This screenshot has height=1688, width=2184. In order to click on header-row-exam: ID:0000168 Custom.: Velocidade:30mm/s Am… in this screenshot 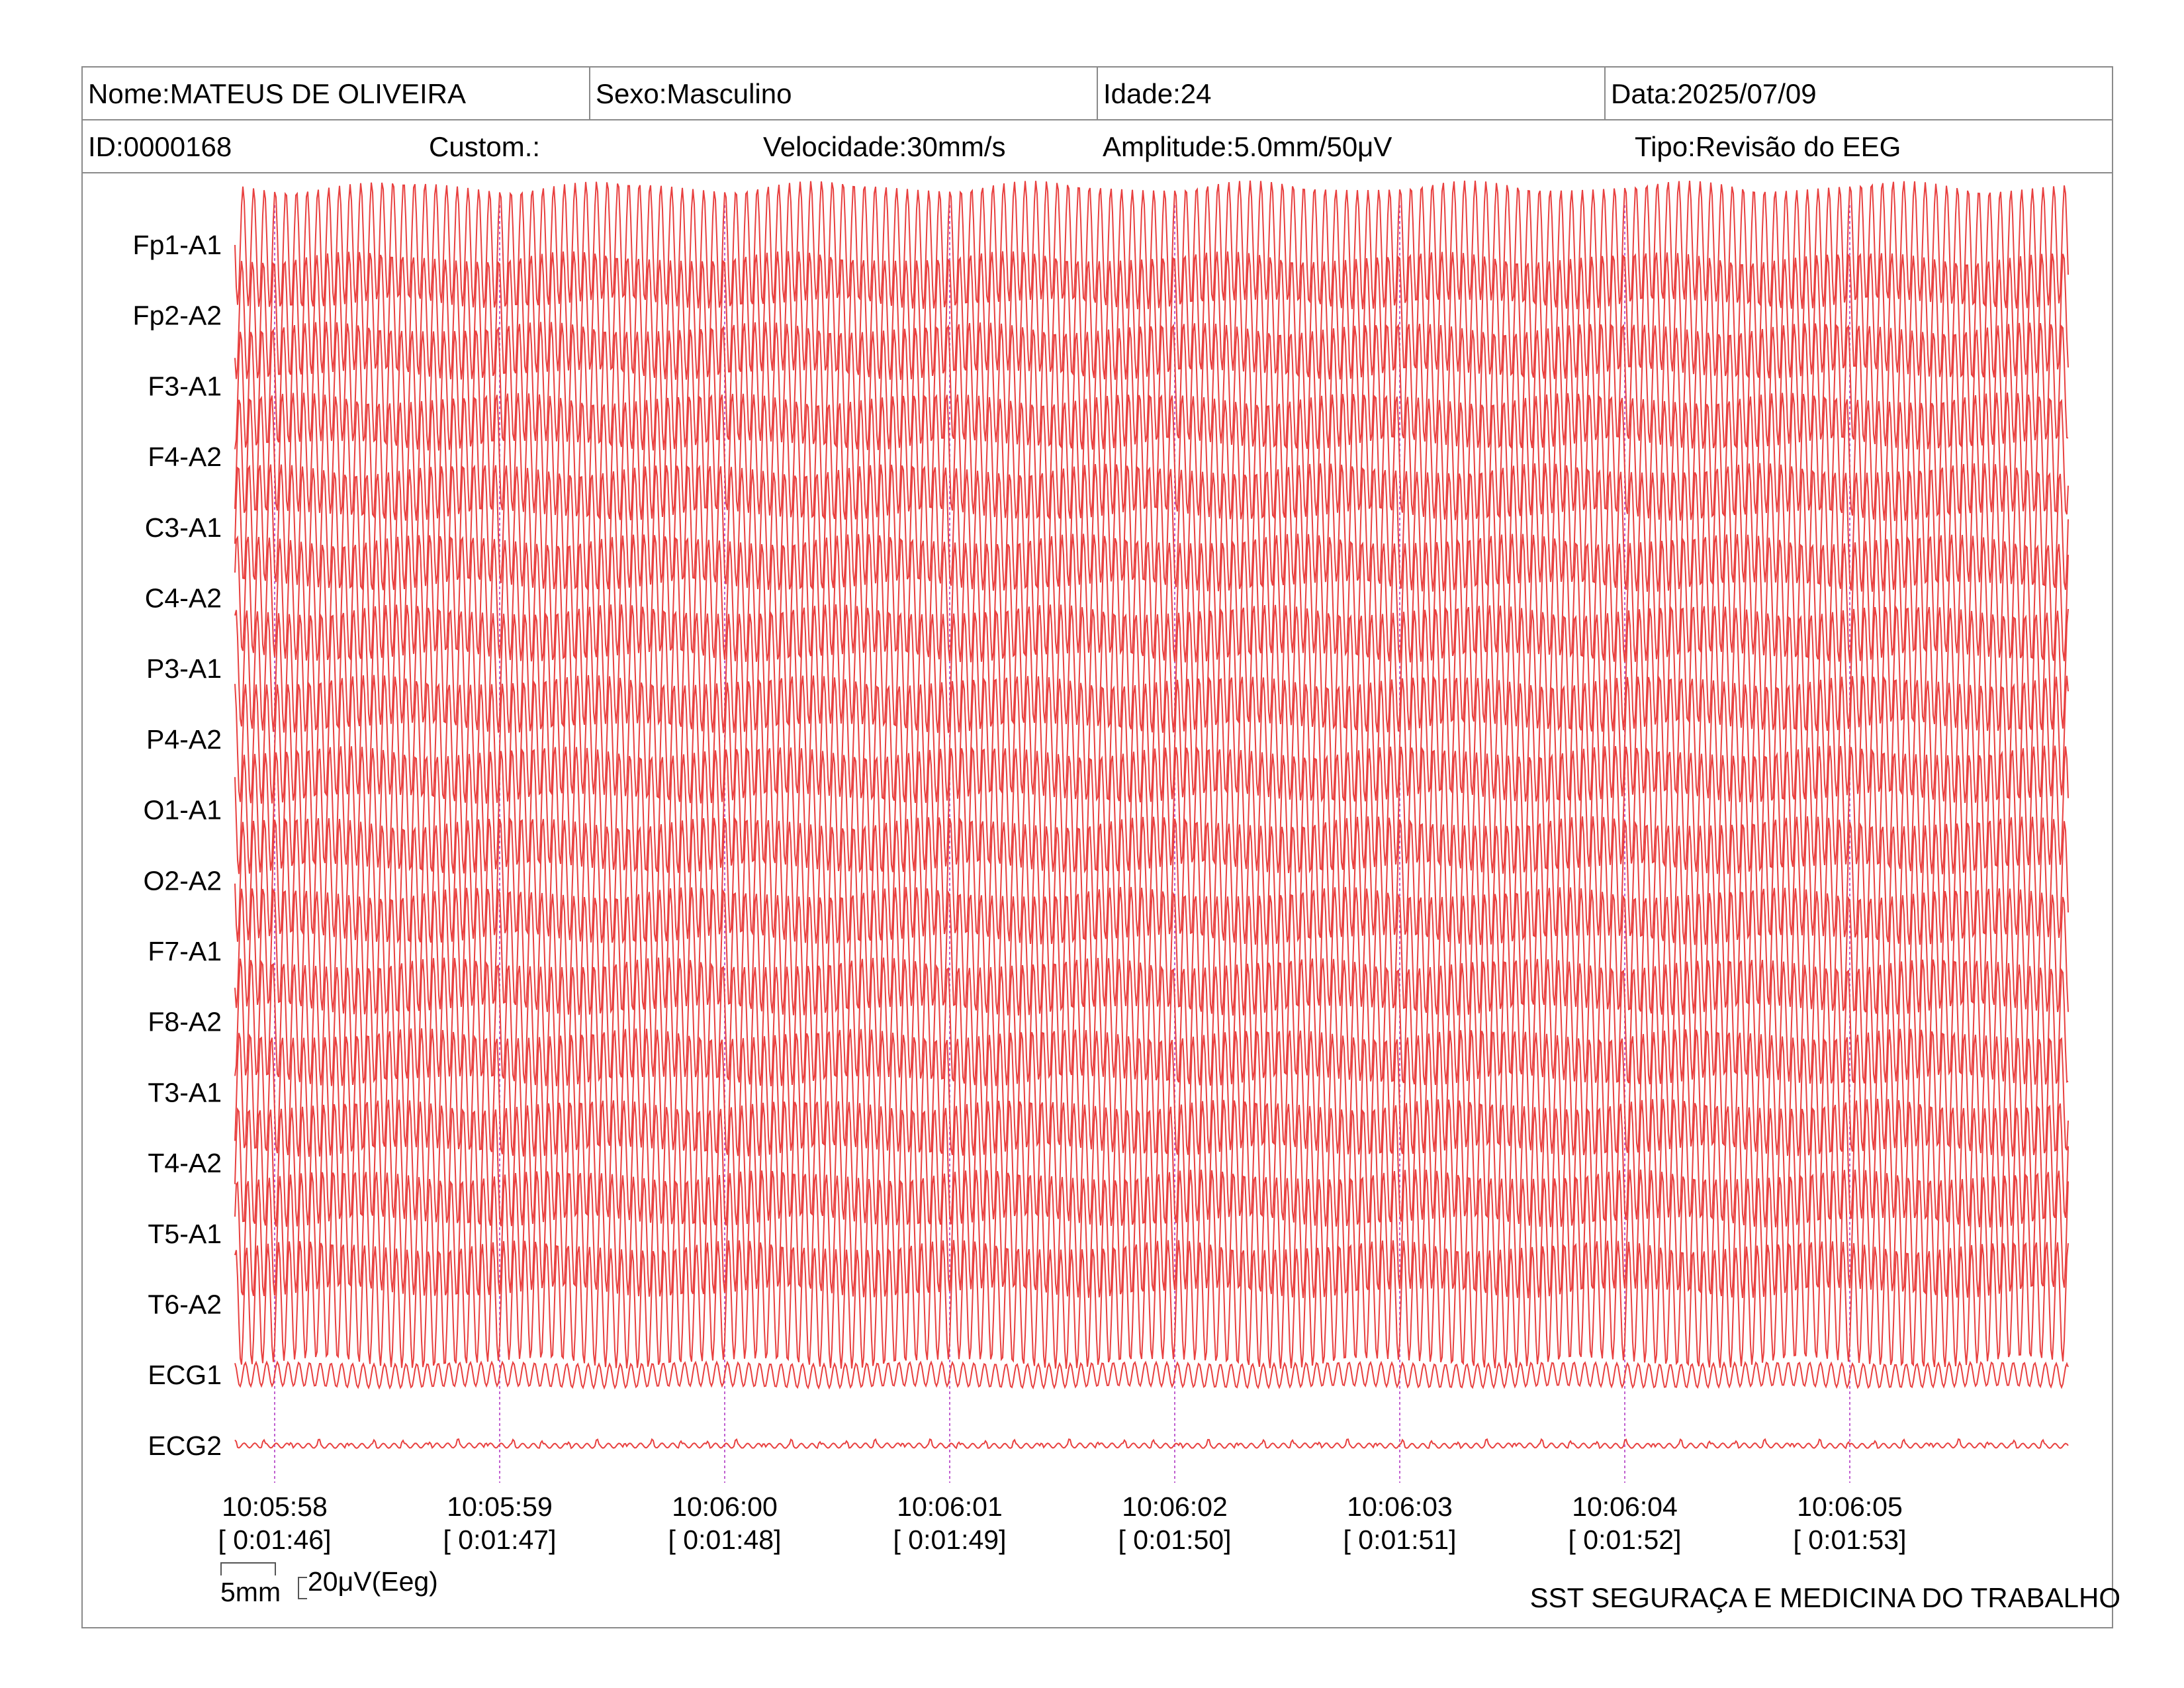, I will do `click(1097, 146)`.